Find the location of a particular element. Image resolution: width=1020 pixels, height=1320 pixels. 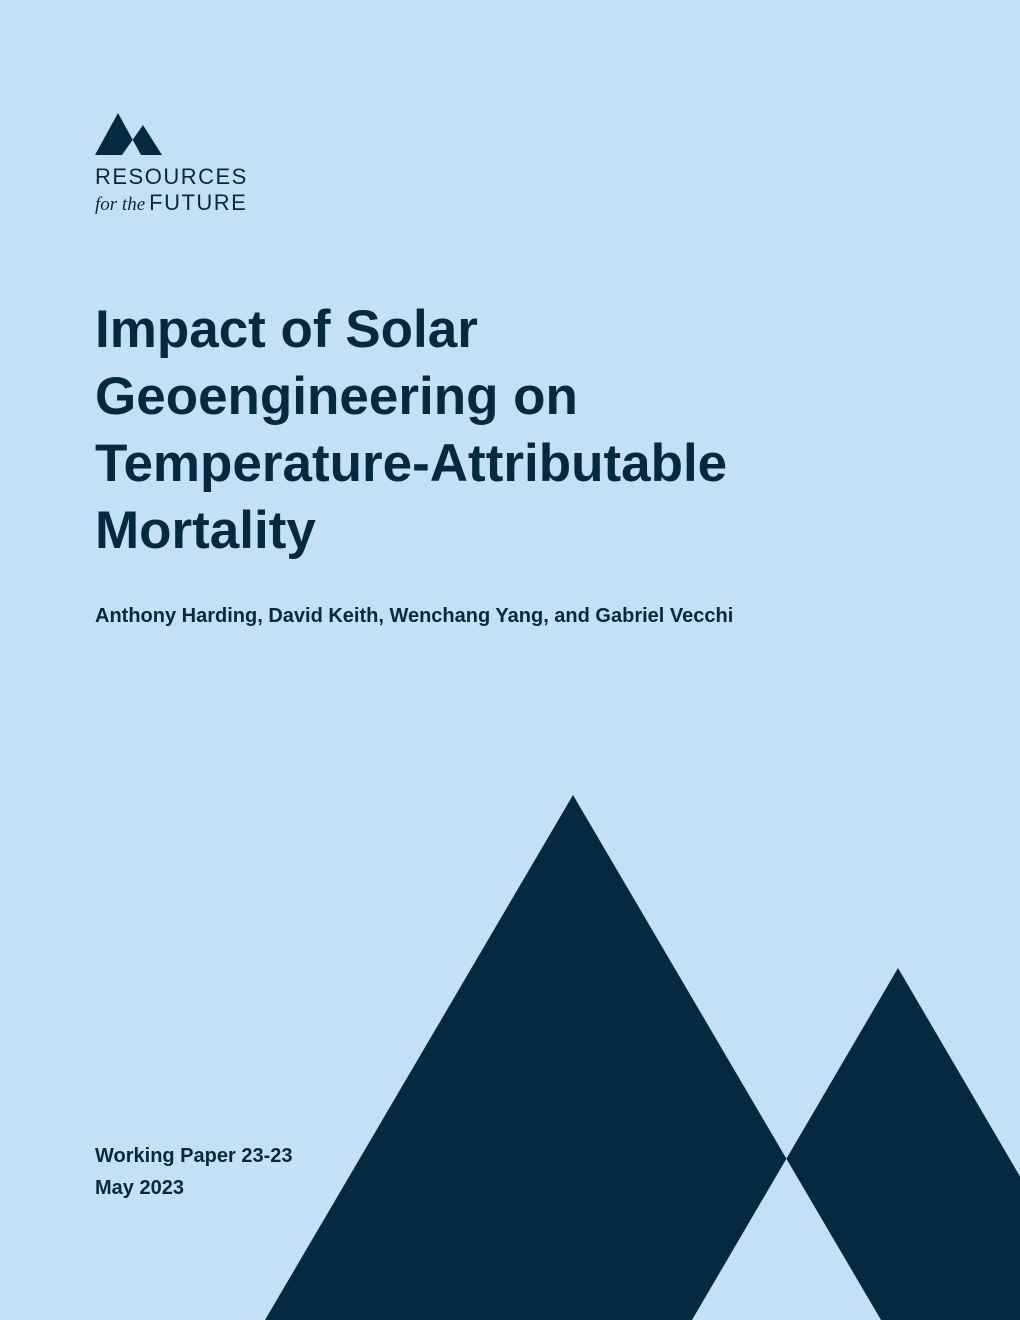

logo-prefix: for the is located at coordinates (120, 204).